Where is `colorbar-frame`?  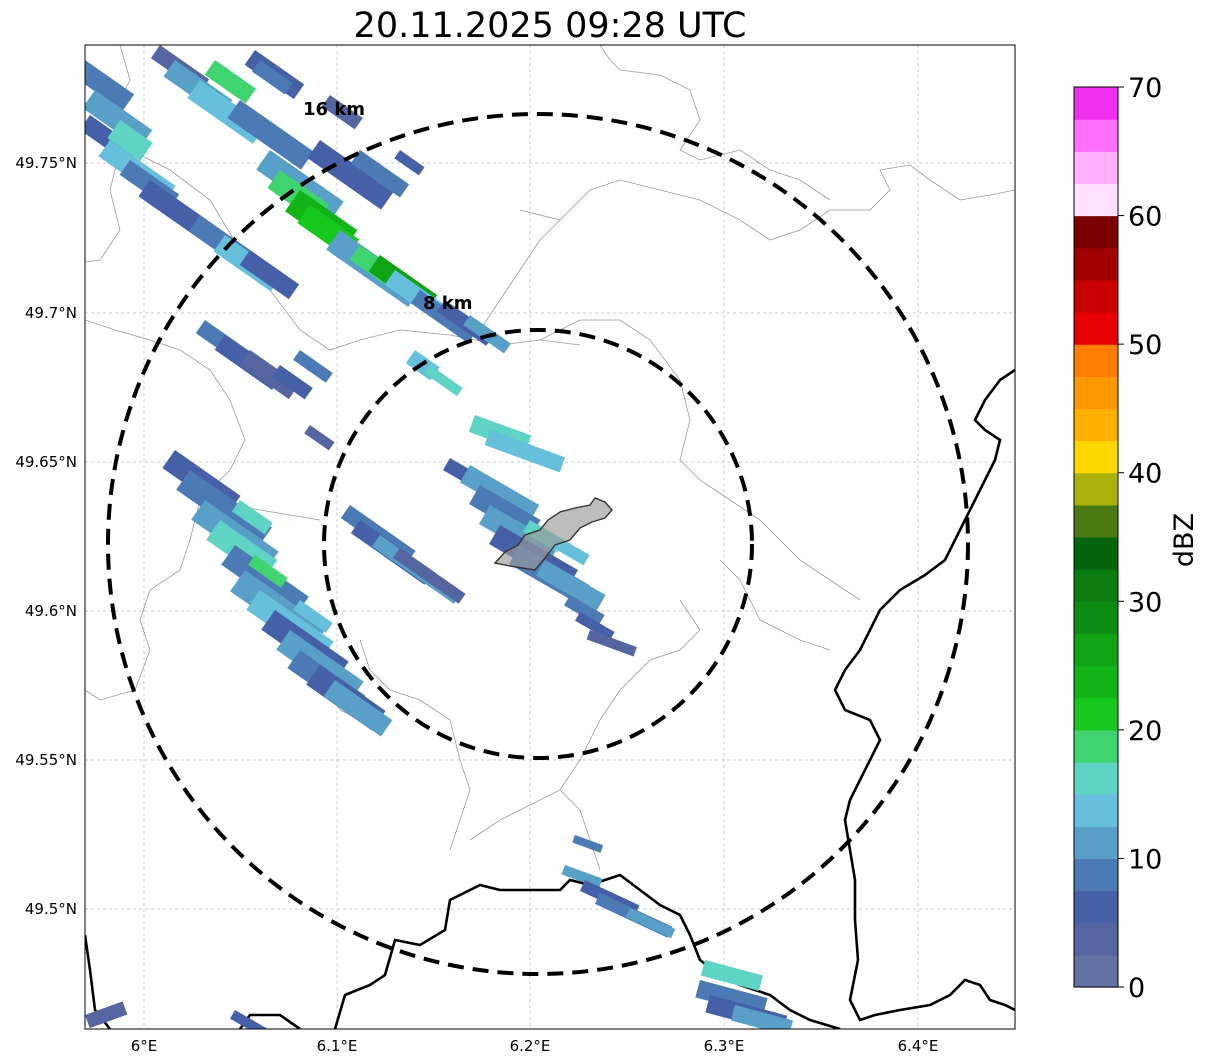
colorbar-frame is located at coordinates (1096, 537).